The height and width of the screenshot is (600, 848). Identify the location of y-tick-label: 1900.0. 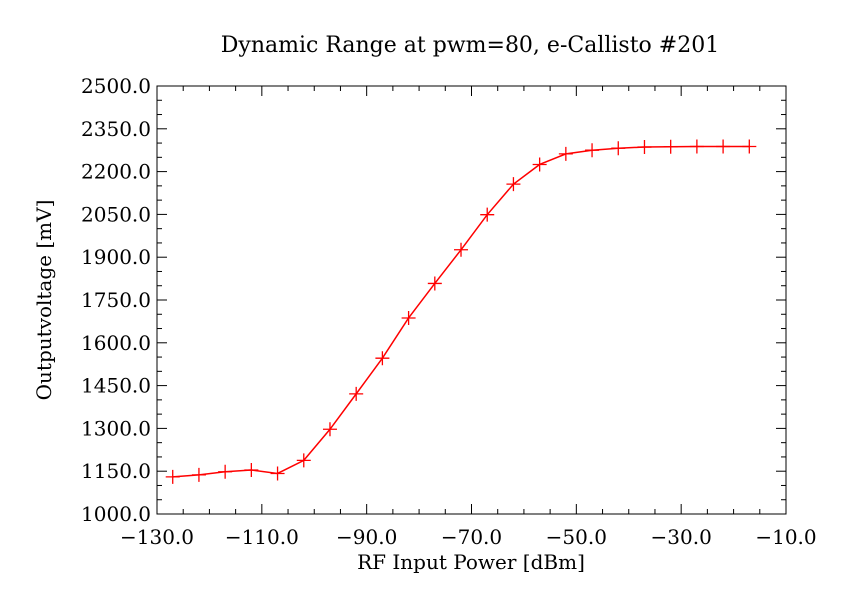
(116, 257).